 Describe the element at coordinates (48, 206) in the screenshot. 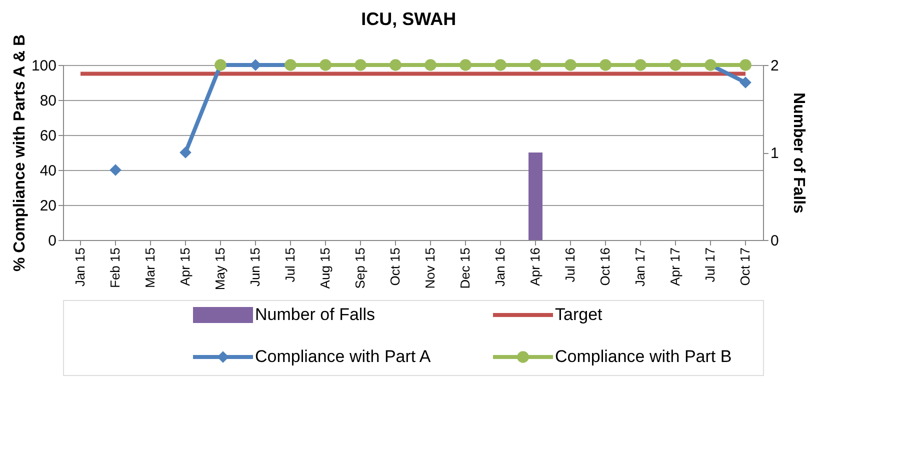

I see `y-tick-label: 20` at that location.